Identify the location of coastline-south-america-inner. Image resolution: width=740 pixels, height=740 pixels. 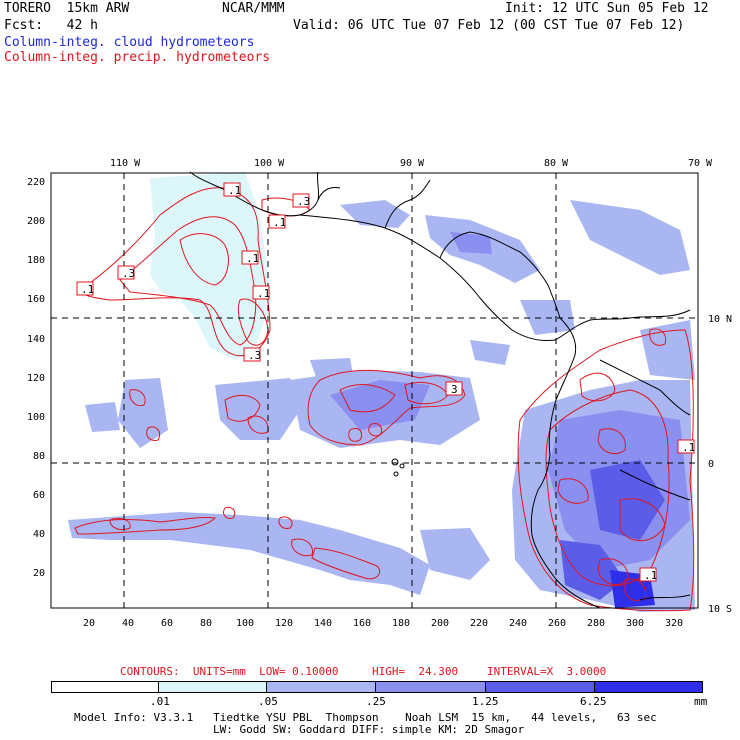
(645, 455).